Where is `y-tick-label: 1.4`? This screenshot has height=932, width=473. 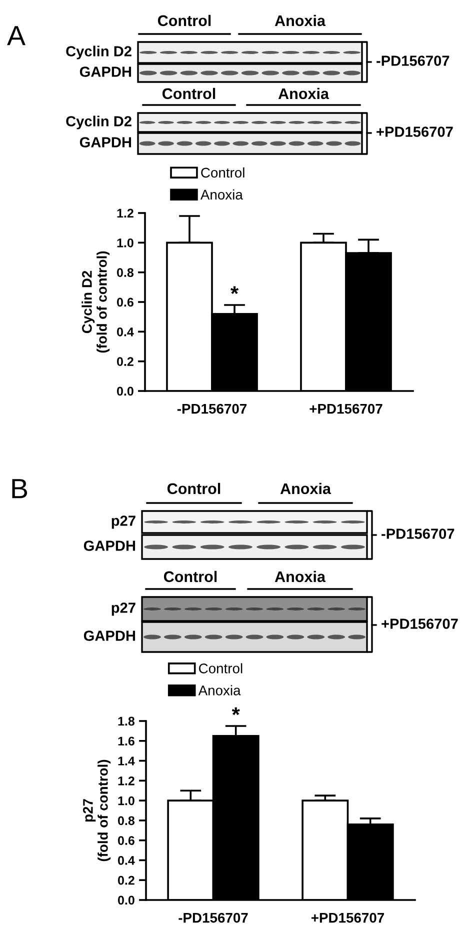
y-tick-label: 1.4 is located at coordinates (126, 761).